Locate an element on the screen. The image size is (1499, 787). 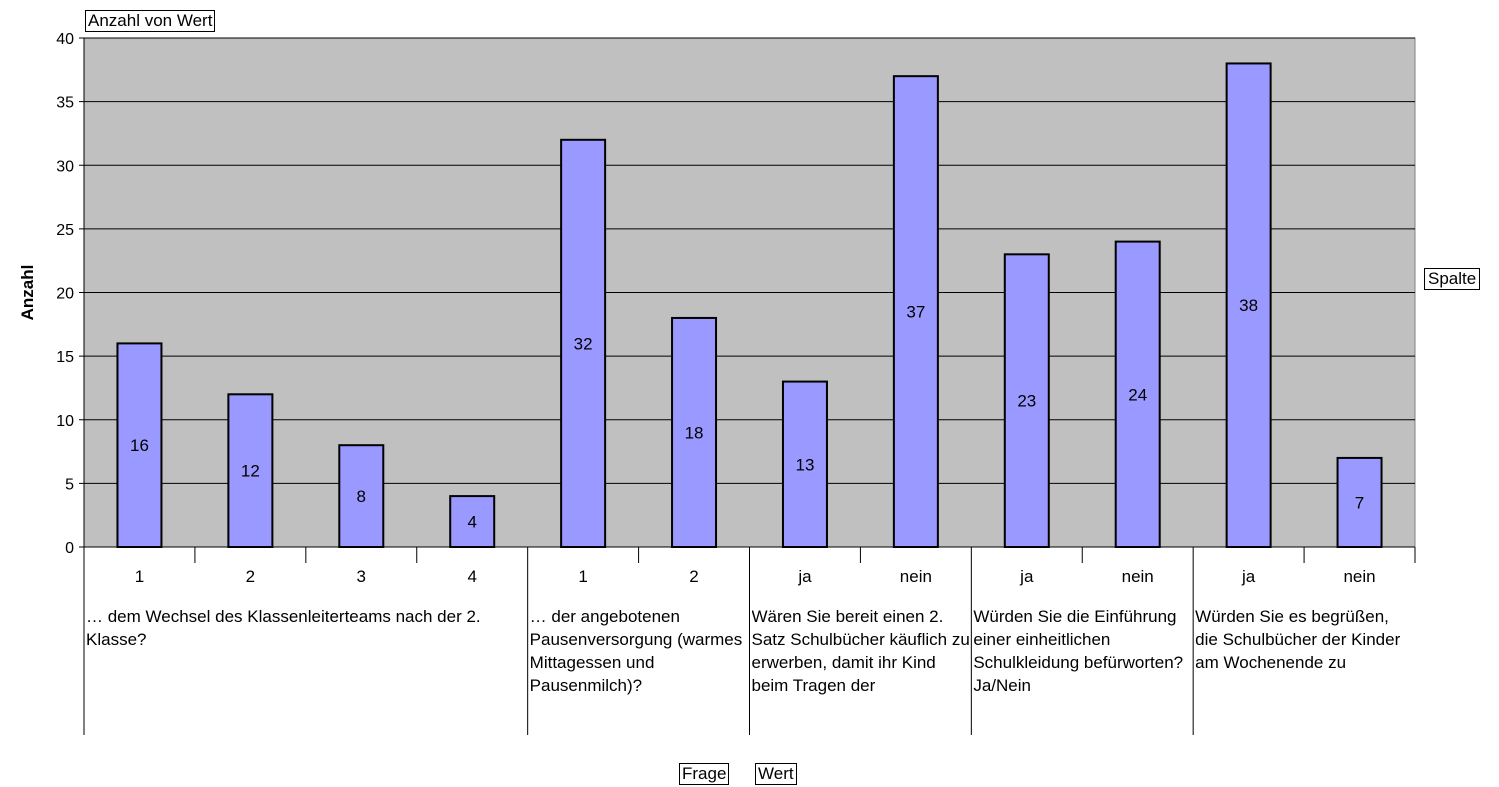
bar-data-label: 18 is located at coordinates (694, 432).